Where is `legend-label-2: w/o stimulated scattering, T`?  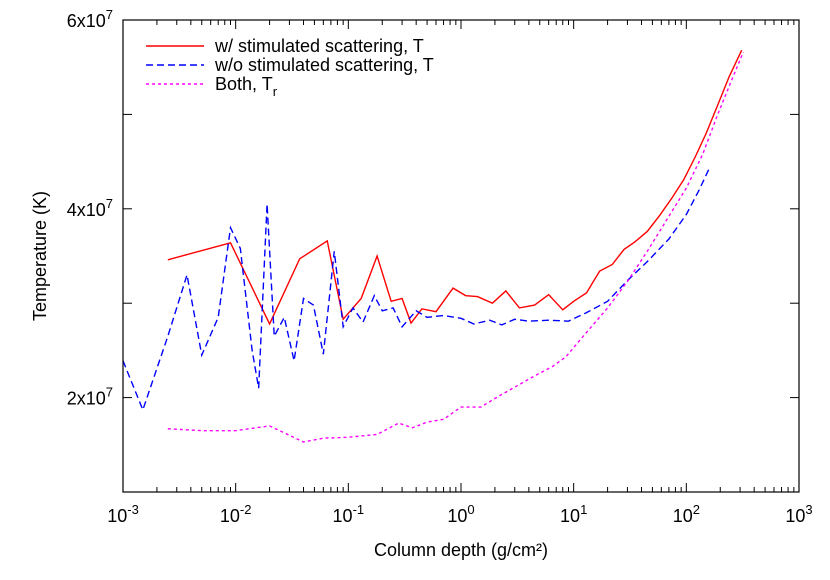
legend-label-2: w/o stimulated scattering, T is located at coordinates (324, 65).